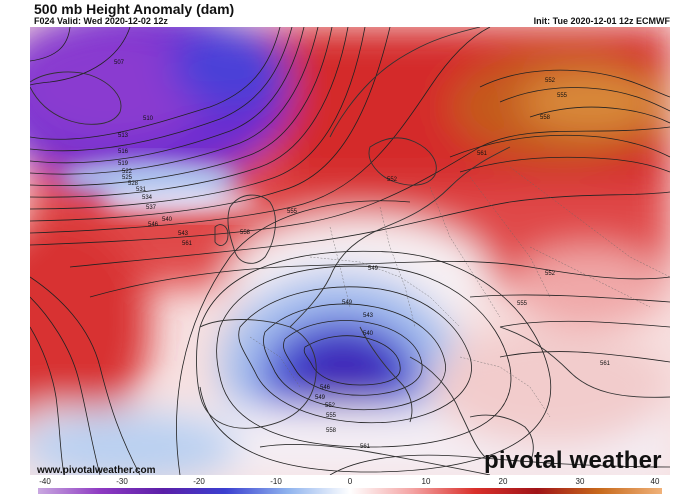 This screenshot has height=496, width=700. What do you see at coordinates (123, 164) in the screenshot?
I see `contour-label: 519` at bounding box center [123, 164].